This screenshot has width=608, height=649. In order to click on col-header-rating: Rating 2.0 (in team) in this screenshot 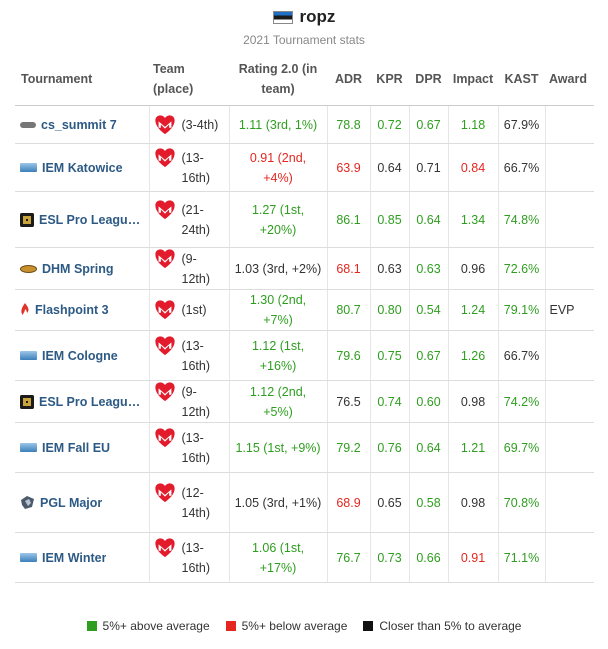, I will do `click(278, 79)`.